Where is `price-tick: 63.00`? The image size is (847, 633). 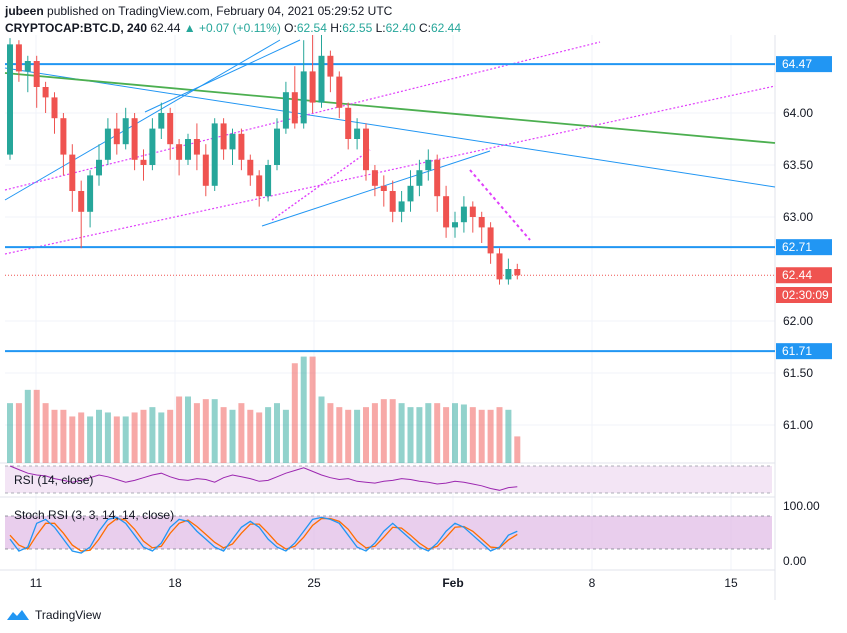
price-tick: 63.00 is located at coordinates (798, 217).